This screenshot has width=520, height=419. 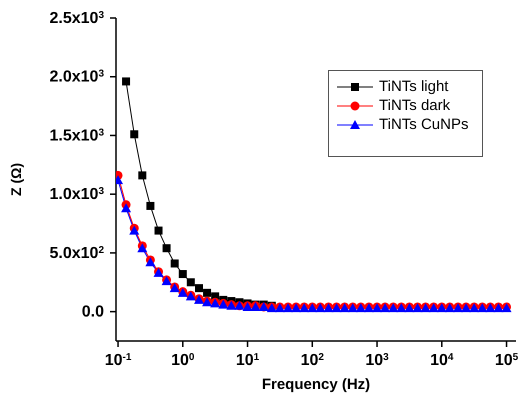 I want to click on x-tick-label: 10$^{3}$, so click(x=377, y=360).